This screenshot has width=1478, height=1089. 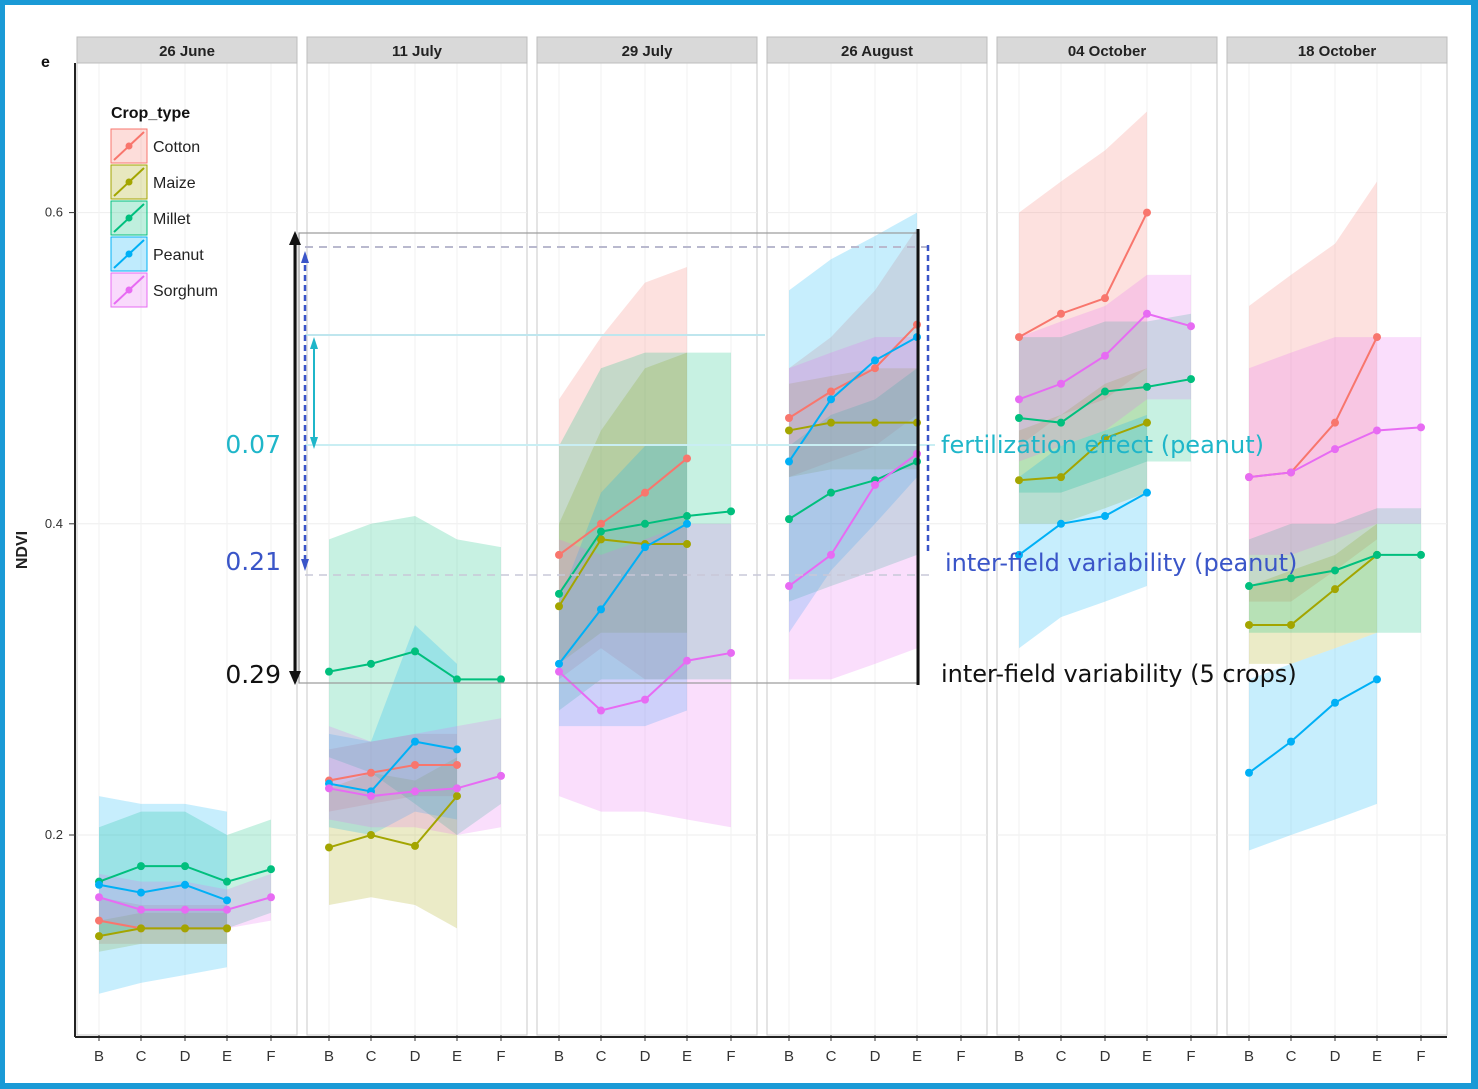 I want to click on facet-panel: 04 October, so click(x=1107, y=536).